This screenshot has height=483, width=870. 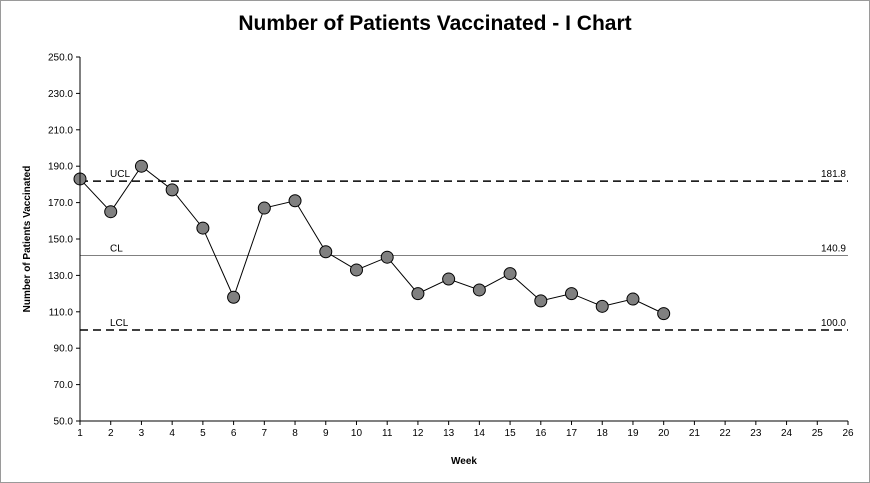 I want to click on x-tick-label: 23, so click(x=756, y=433).